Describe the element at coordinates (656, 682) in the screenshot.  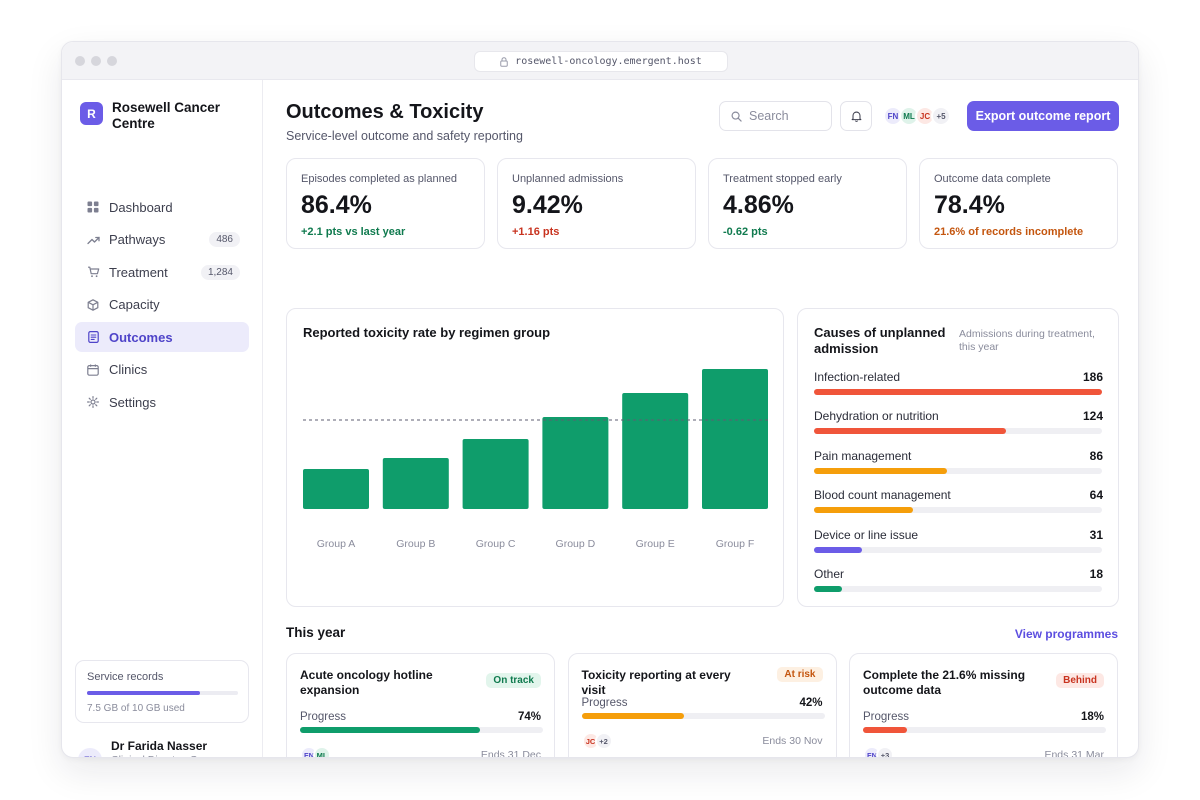
I see `programme-title: Toxicity reporting at every visit` at that location.